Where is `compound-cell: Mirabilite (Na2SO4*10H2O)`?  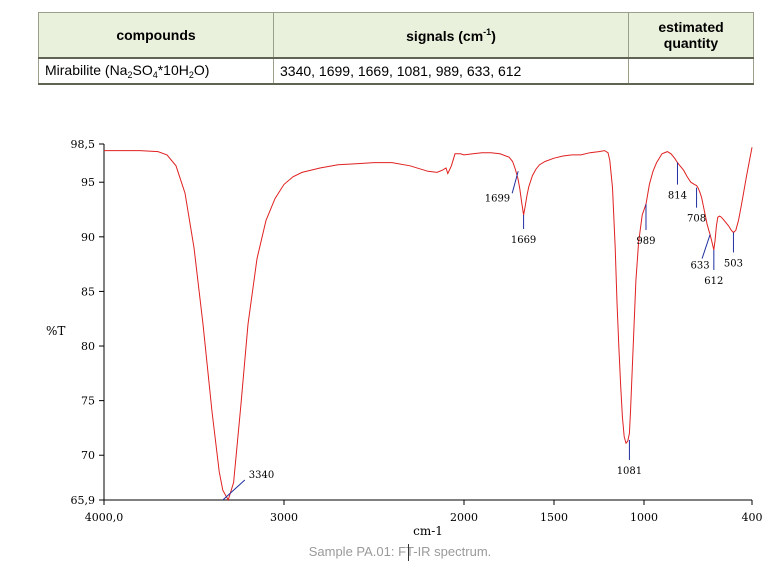
compound-cell: Mirabilite (Na2SO4*10H2O) is located at coordinates (156, 71).